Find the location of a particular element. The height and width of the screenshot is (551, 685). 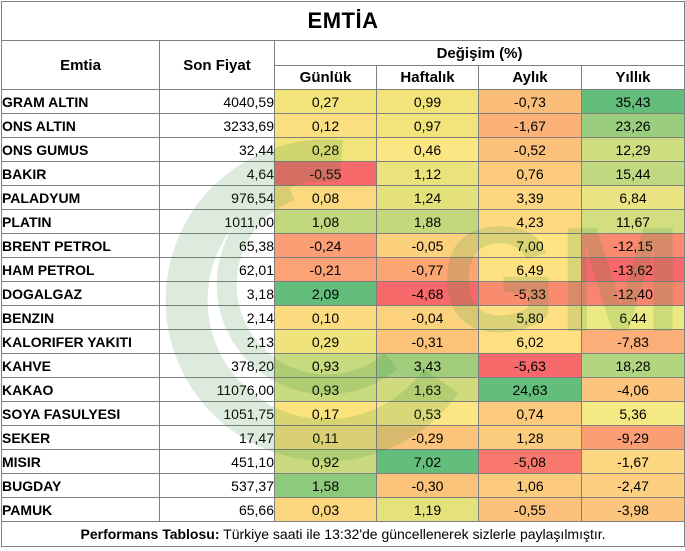

table-row: MISIR 451,10 0,92 7,02 -5,08 -1,67 is located at coordinates (343, 461).